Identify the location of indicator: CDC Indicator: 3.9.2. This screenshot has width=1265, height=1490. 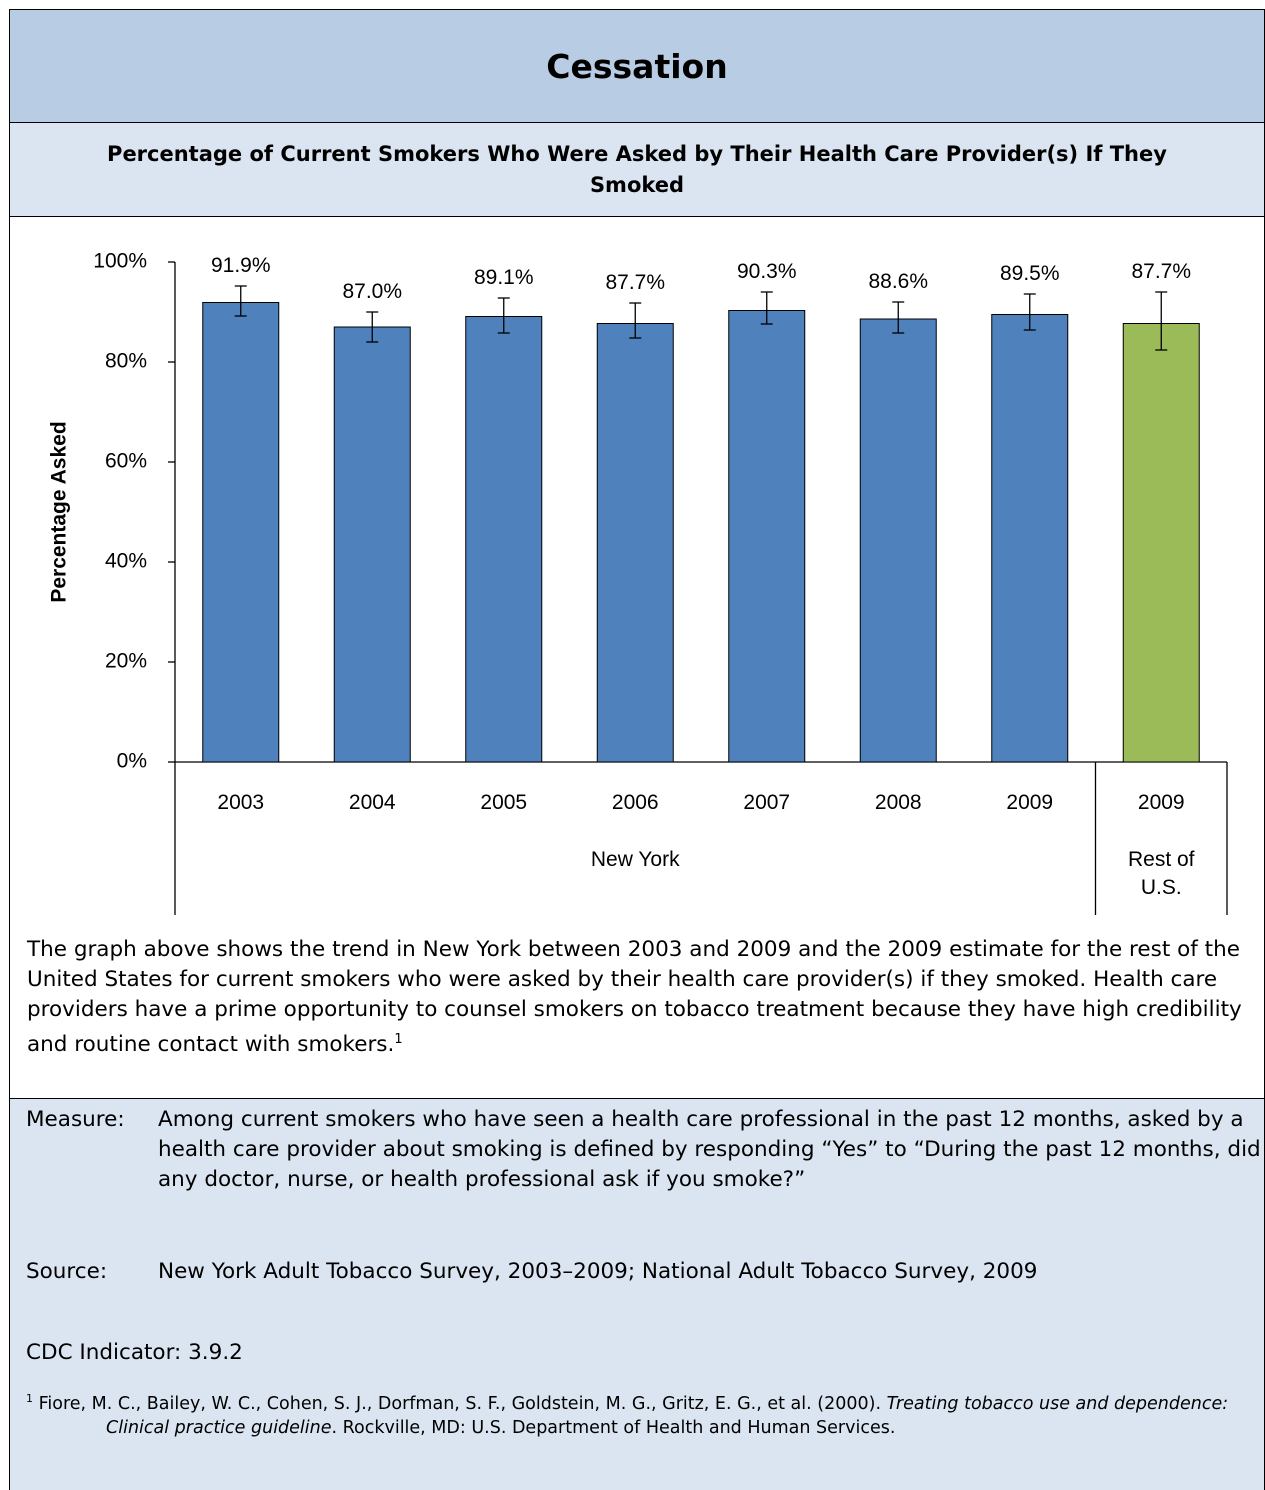
(134, 1352).